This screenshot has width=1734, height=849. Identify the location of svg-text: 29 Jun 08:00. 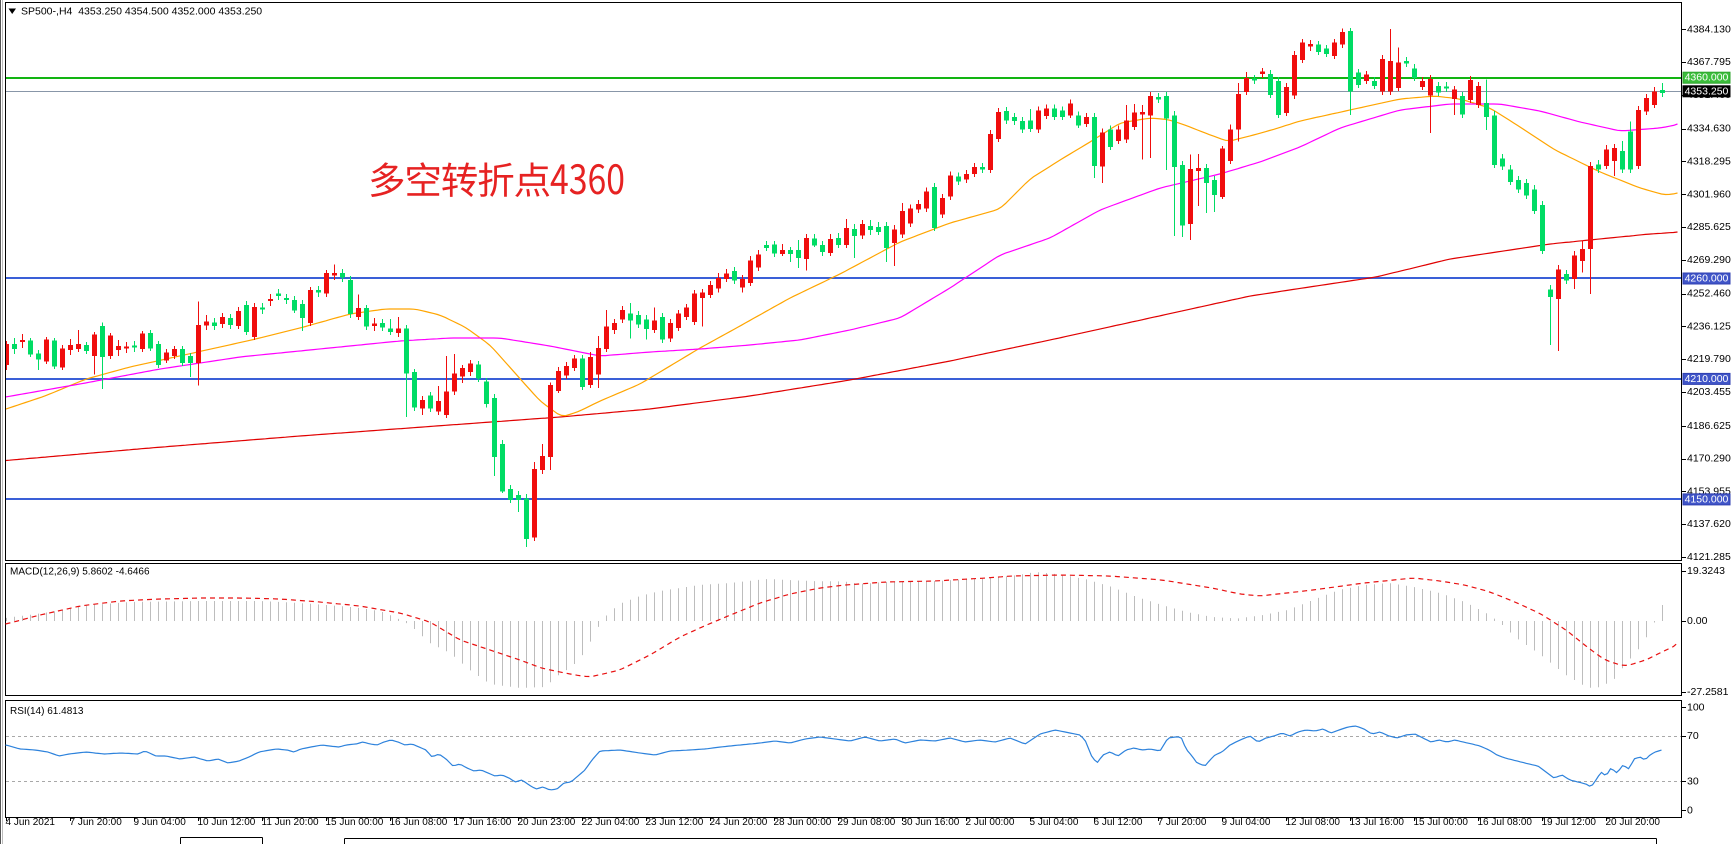
(867, 822).